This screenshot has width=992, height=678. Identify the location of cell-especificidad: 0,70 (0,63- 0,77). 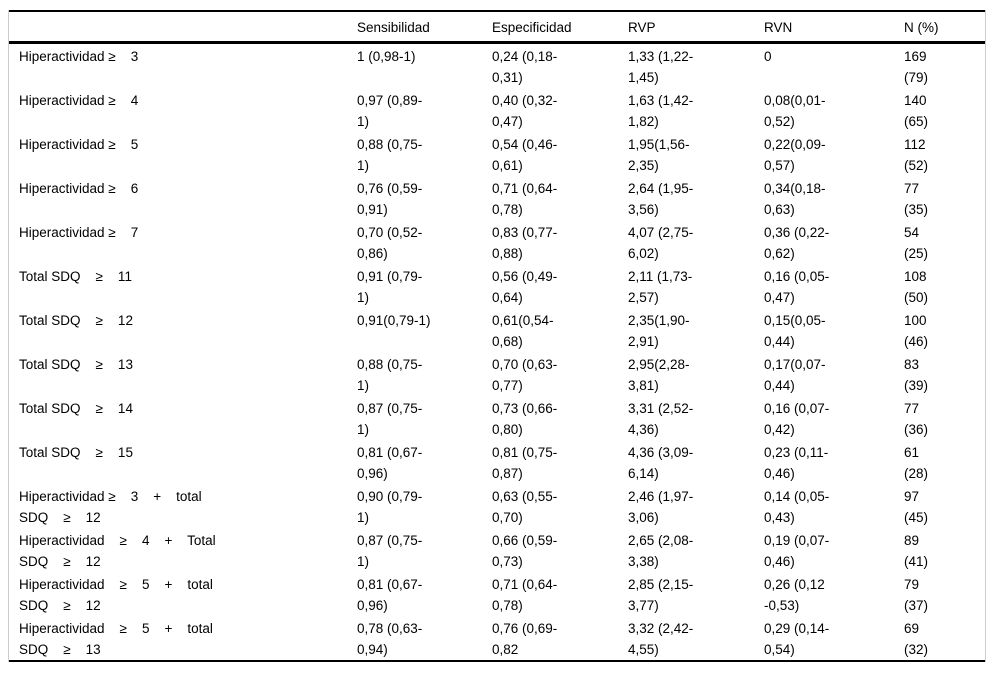
(525, 375).